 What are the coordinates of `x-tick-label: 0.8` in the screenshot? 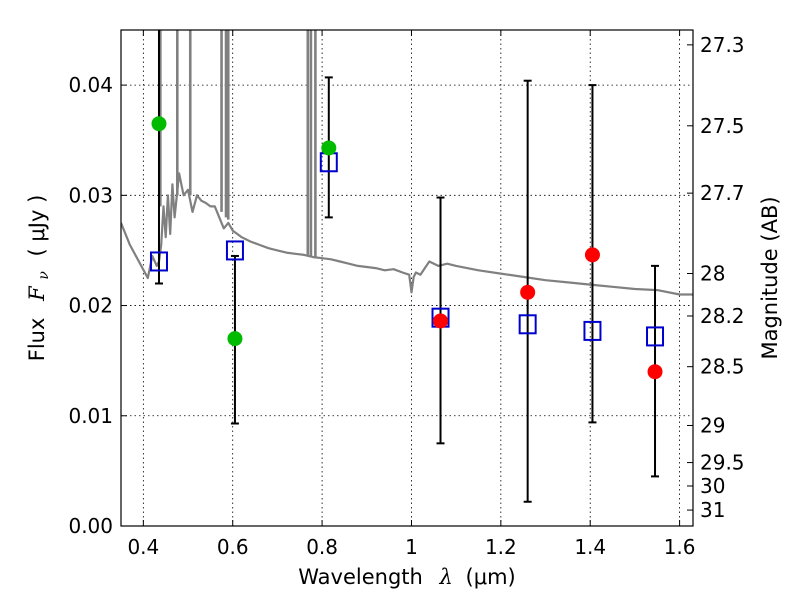 It's located at (322, 547).